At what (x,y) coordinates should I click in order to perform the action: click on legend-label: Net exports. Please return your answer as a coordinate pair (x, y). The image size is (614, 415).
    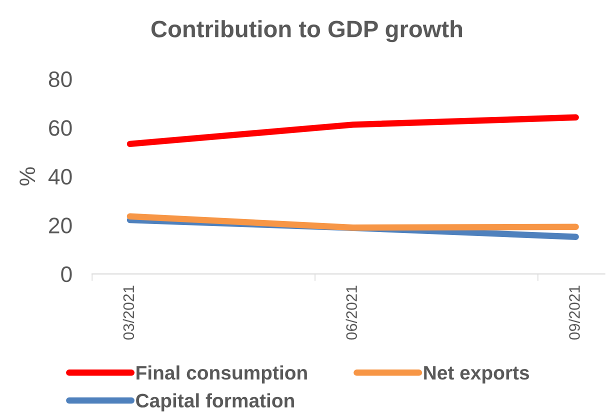
    Looking at the image, I should click on (477, 375).